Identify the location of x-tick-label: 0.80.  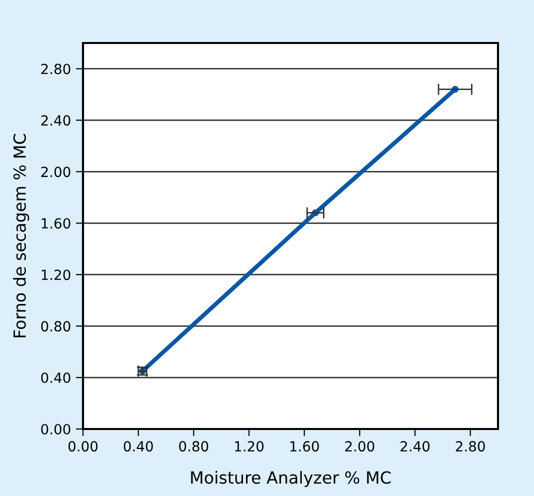
(193, 446).